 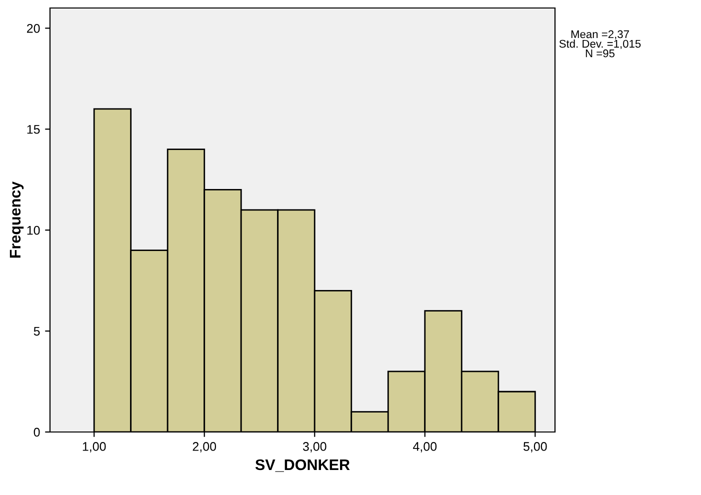 I want to click on y-tick-label: 0, so click(x=37, y=432).